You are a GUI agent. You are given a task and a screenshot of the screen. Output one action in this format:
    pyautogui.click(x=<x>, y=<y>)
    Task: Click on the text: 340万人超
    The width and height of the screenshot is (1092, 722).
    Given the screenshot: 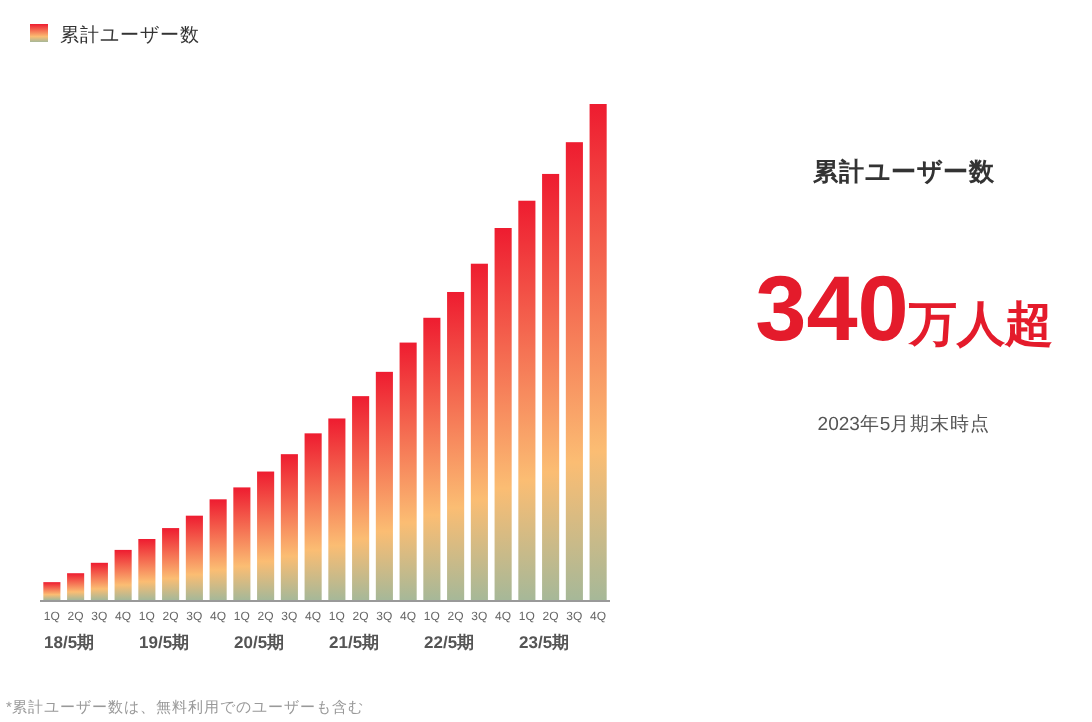 What is the action you would take?
    pyautogui.click(x=904, y=308)
    